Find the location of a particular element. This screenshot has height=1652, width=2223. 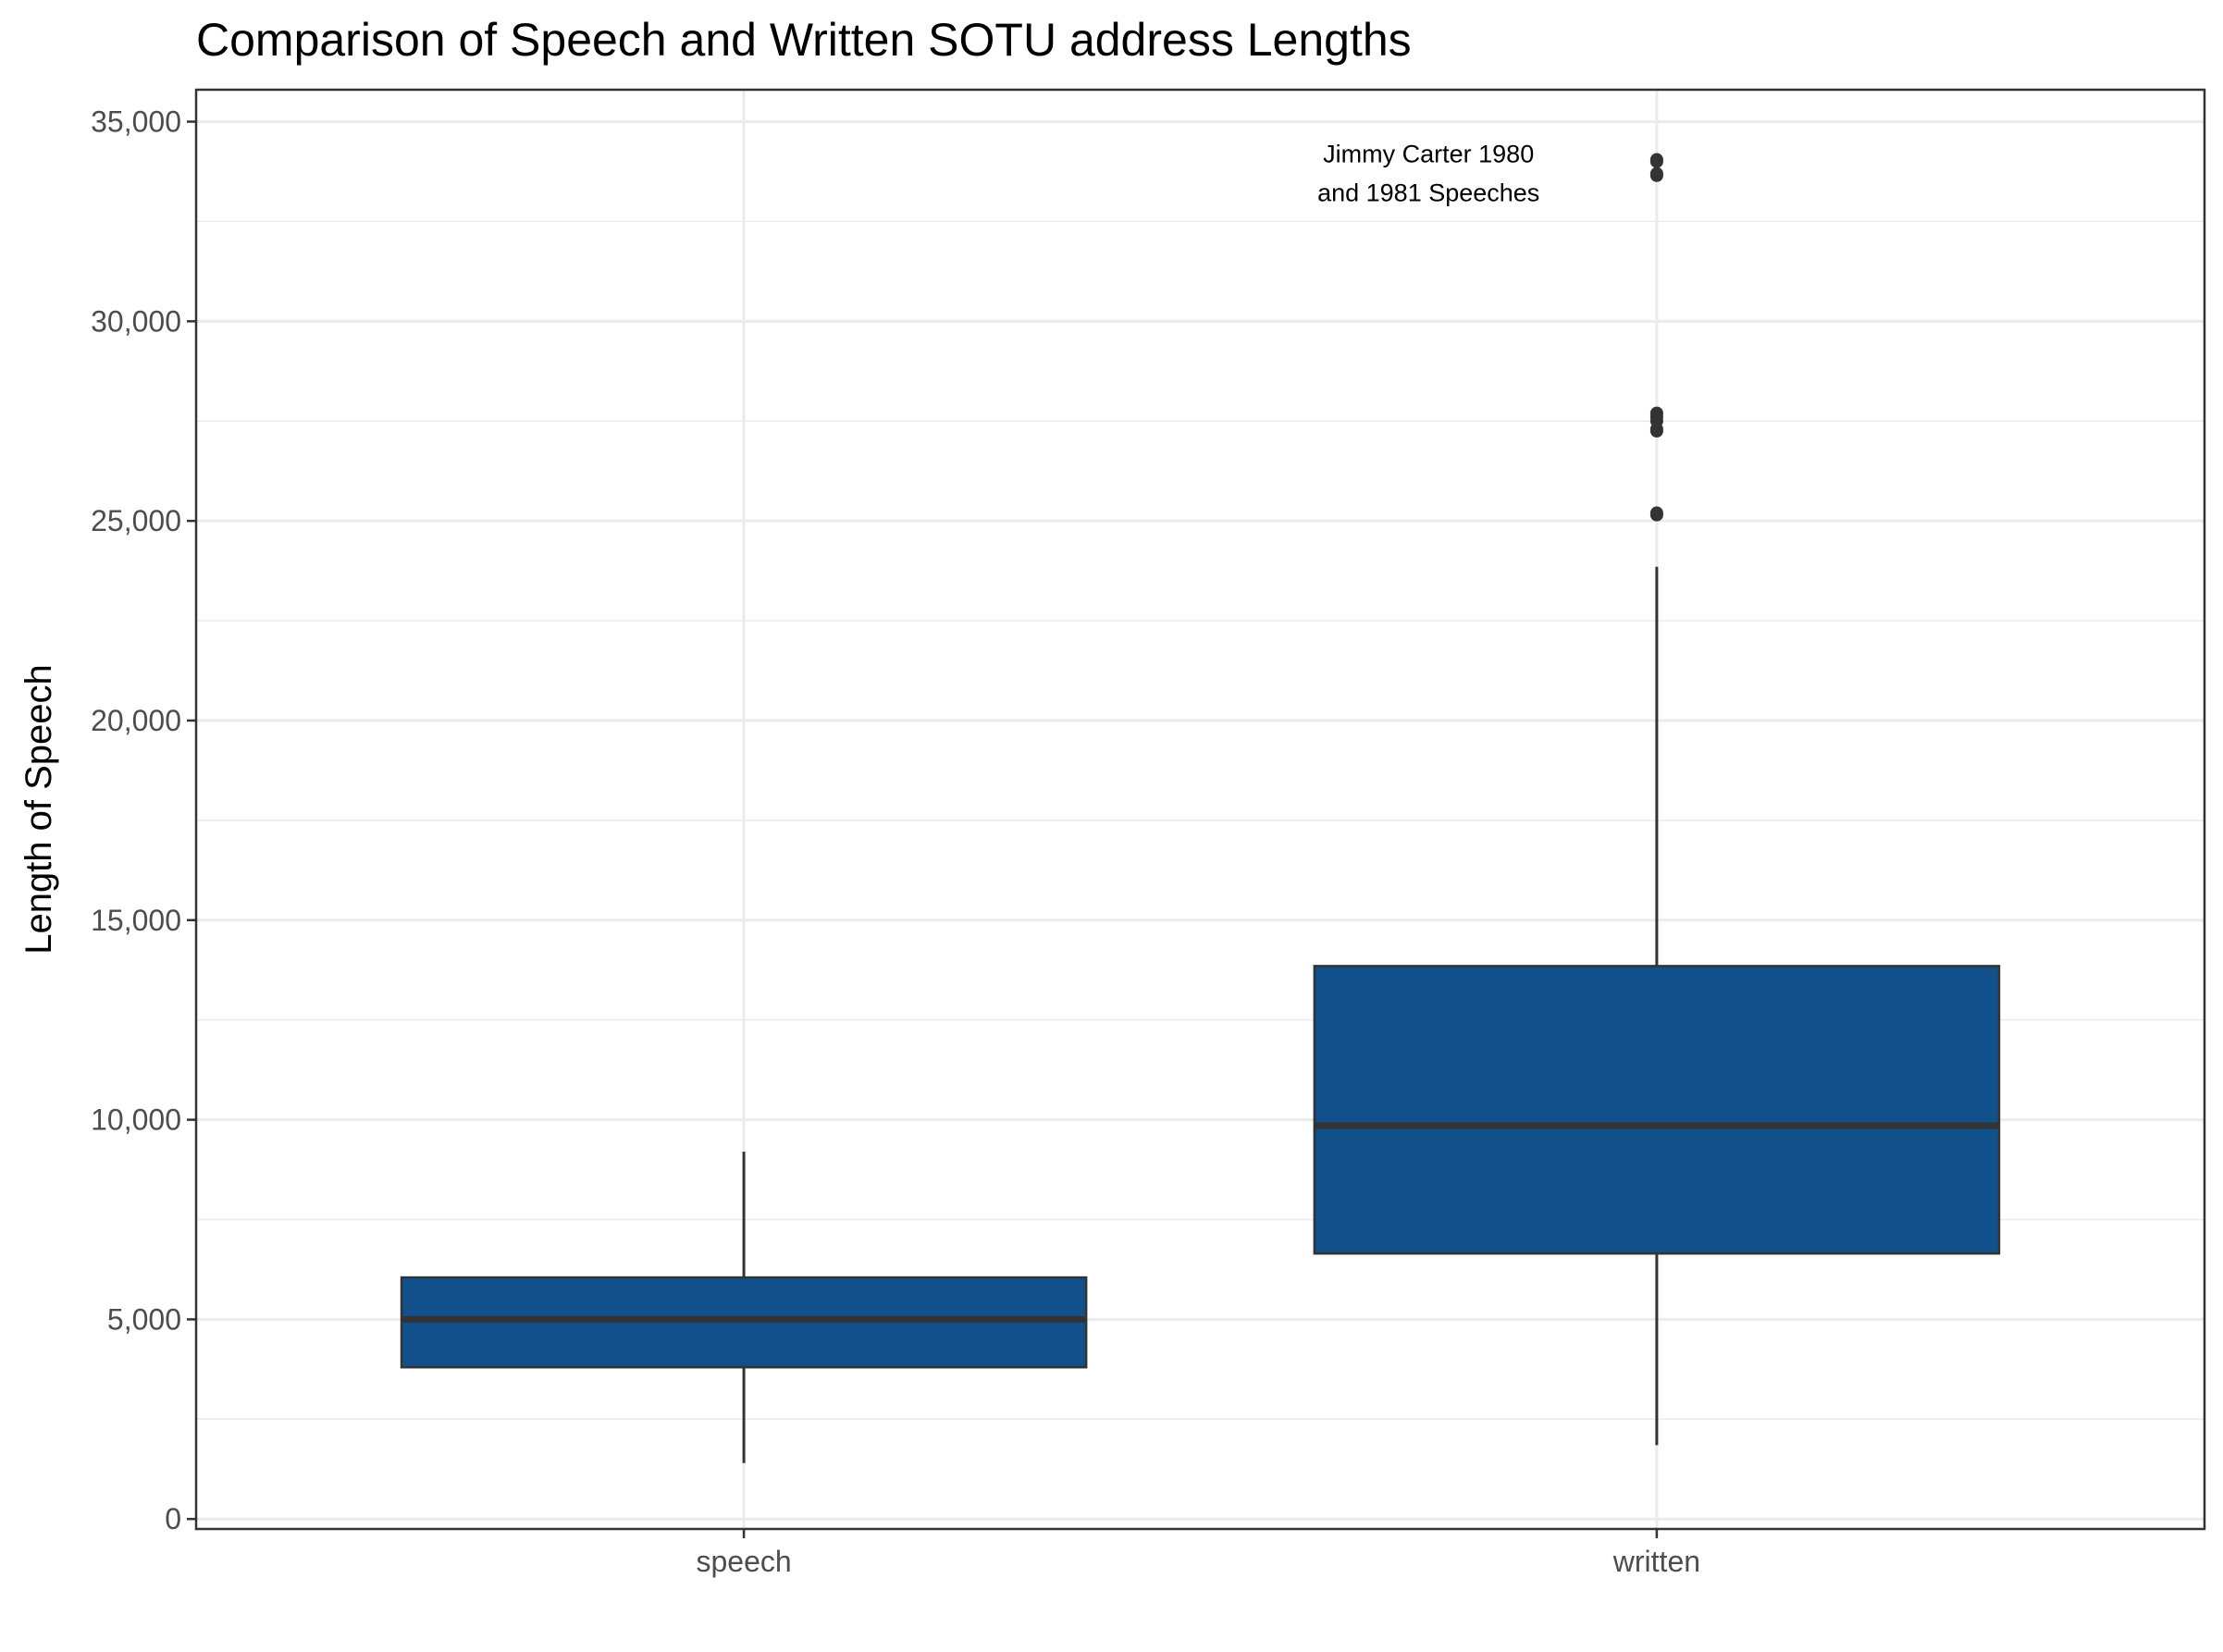

annotation-line: Jimmy Carter 1980 is located at coordinates (1428, 154).